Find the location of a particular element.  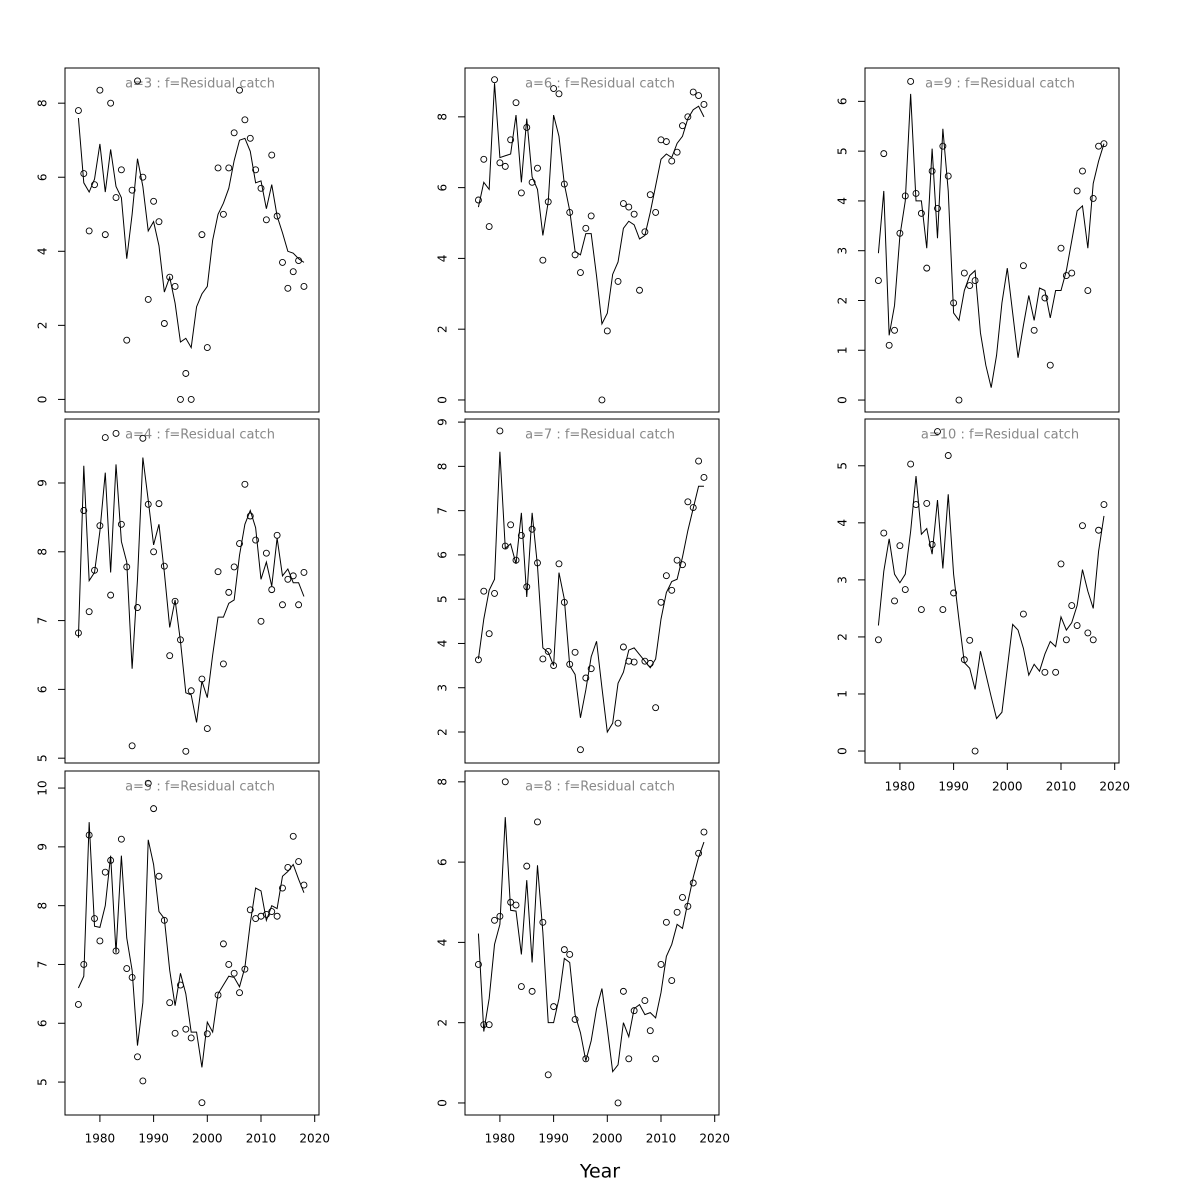

panel-title: a=10 : f=Residual catch is located at coordinates (1000, 435).